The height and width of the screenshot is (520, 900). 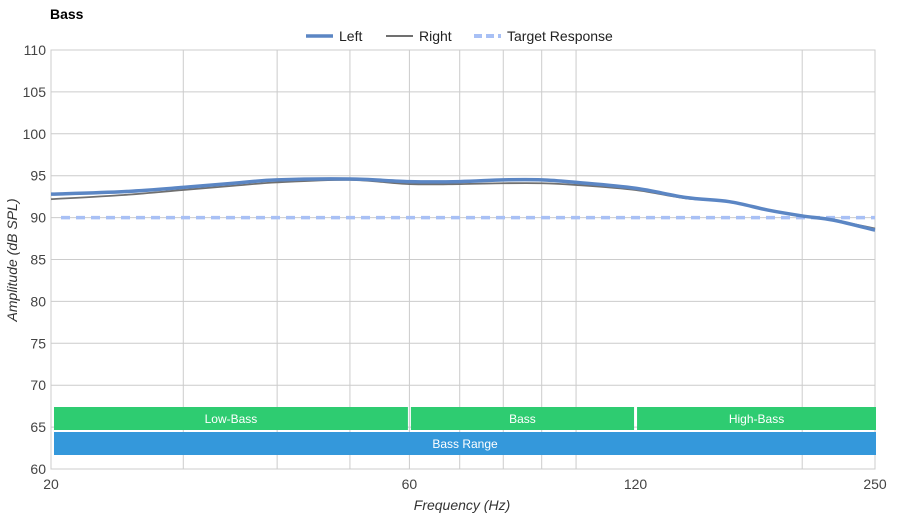 I want to click on y-tick-label: 65, so click(x=38, y=427).